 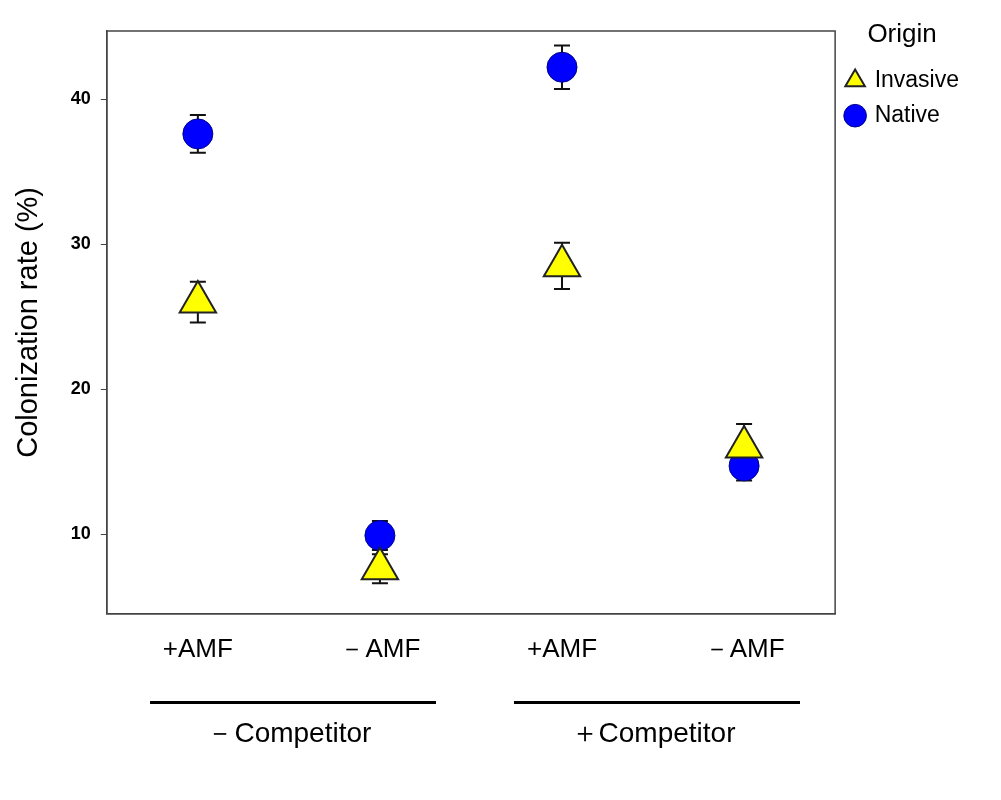 I want to click on legend-title: Origin, so click(x=902, y=33).